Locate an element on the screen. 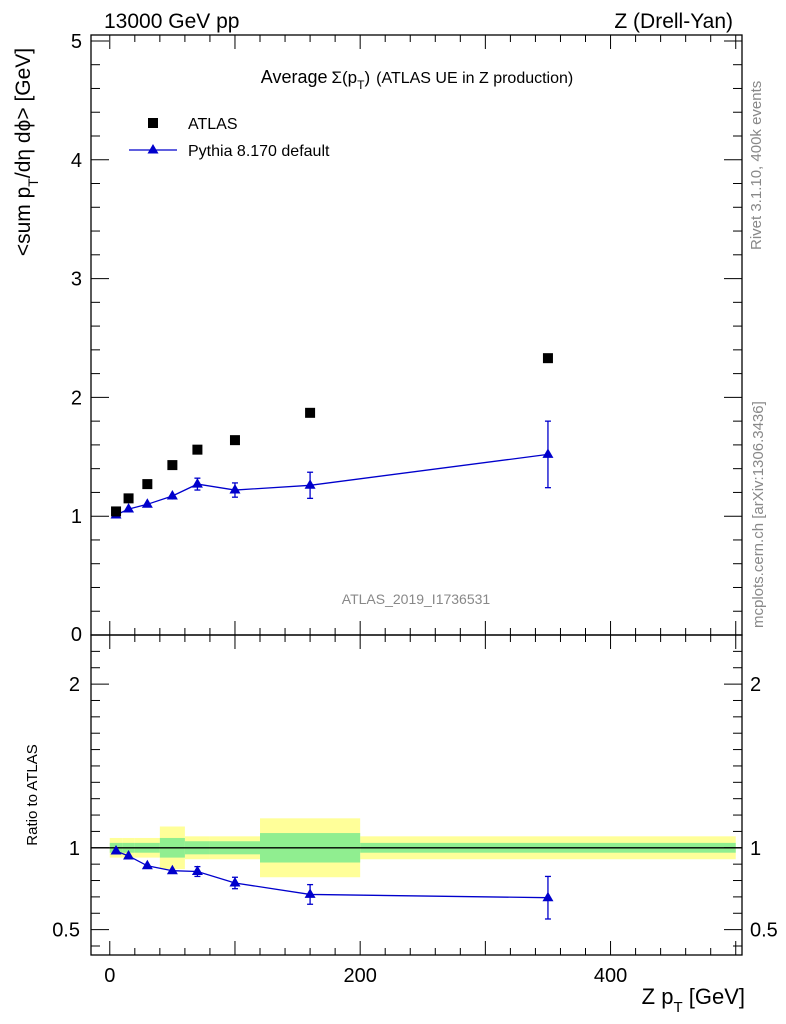 The width and height of the screenshot is (786, 1024). header-left: 13000 GeV pp is located at coordinates (171, 21).